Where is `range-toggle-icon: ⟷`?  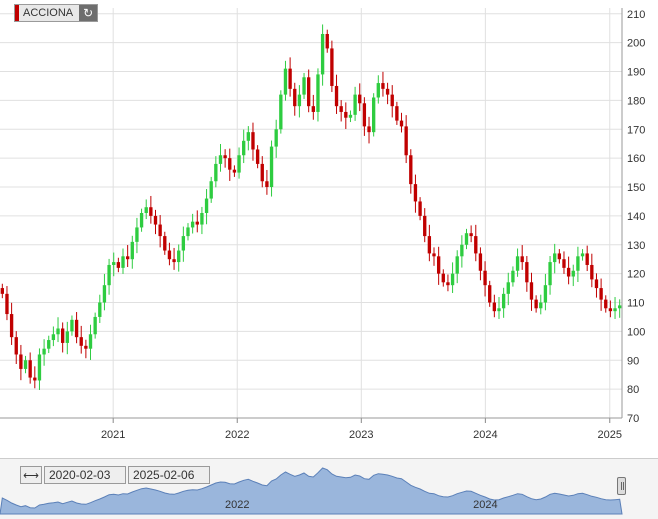 range-toggle-icon: ⟷ is located at coordinates (31, 475).